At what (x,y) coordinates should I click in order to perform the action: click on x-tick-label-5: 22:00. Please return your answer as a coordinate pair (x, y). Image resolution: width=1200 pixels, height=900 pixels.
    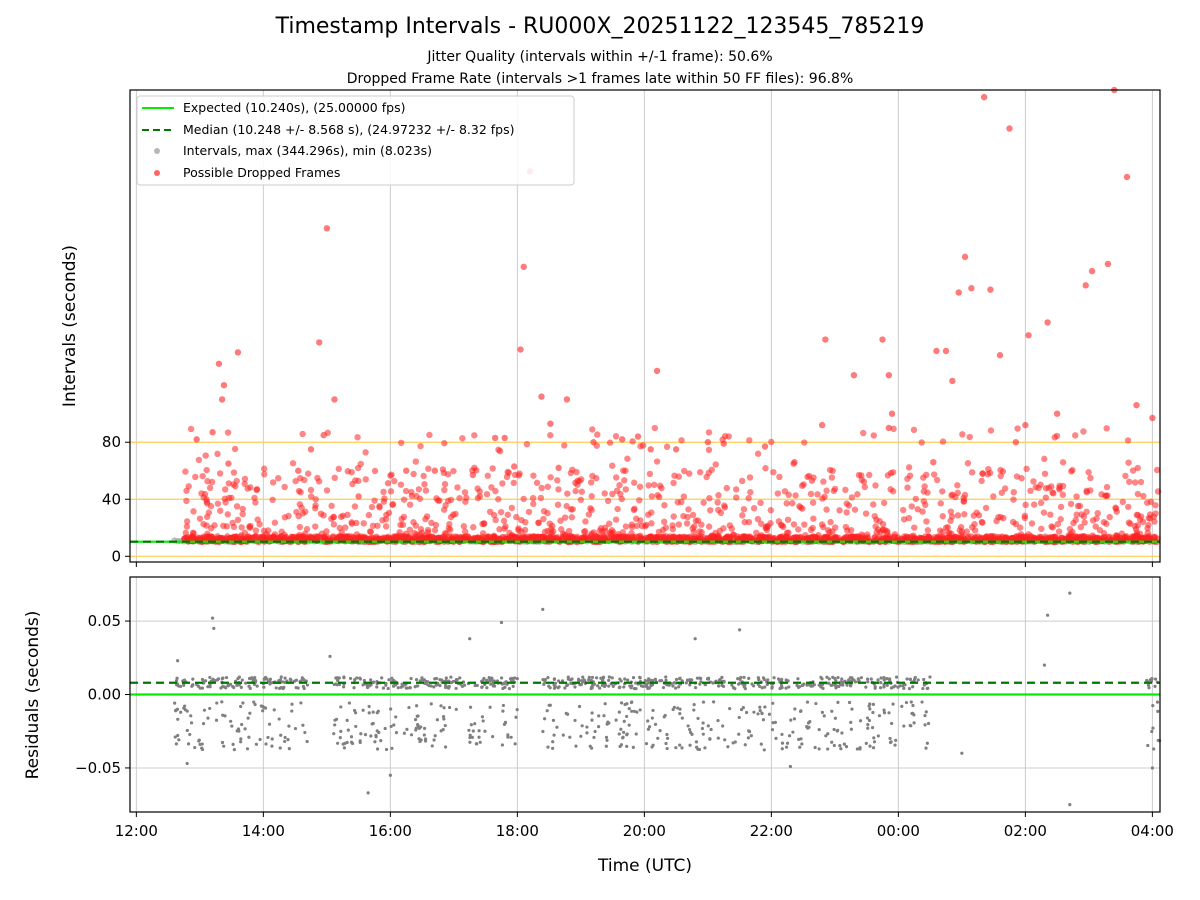
    Looking at the image, I should click on (771, 831).